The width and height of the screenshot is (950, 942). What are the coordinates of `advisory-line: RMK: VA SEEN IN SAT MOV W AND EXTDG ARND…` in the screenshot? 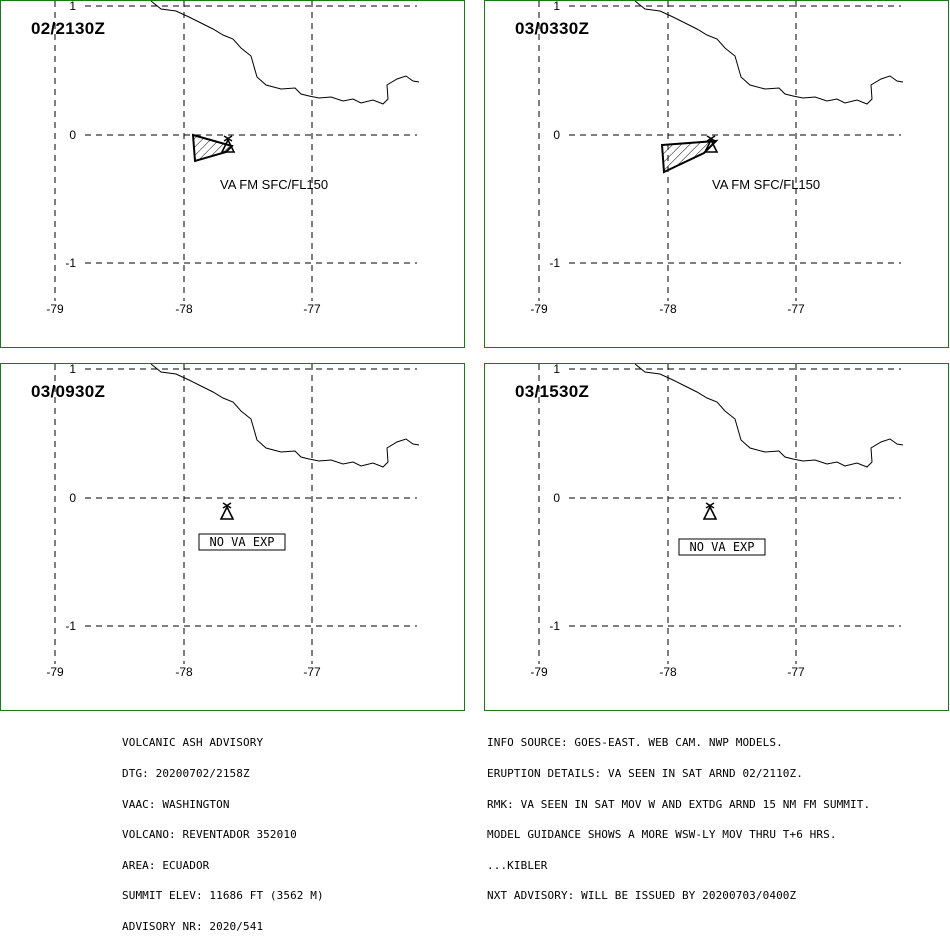 It's located at (679, 804).